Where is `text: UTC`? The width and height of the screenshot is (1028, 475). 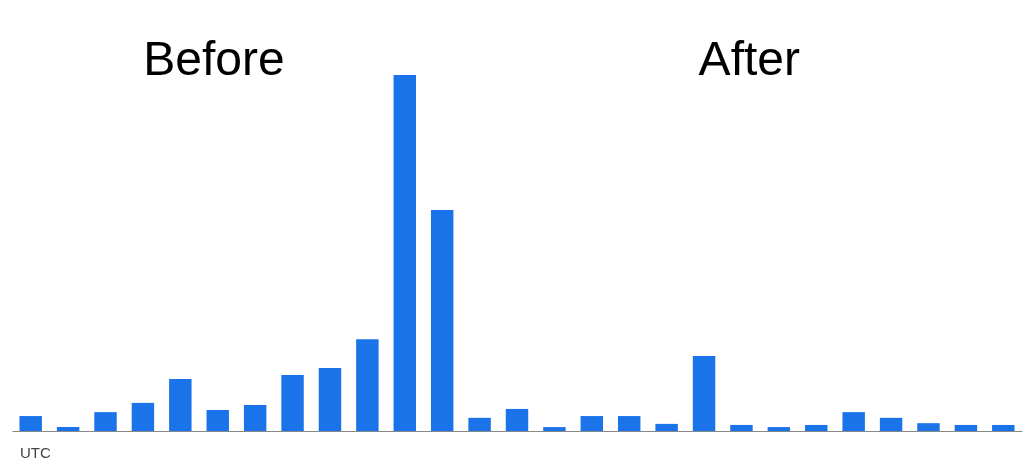 text: UTC is located at coordinates (35, 452).